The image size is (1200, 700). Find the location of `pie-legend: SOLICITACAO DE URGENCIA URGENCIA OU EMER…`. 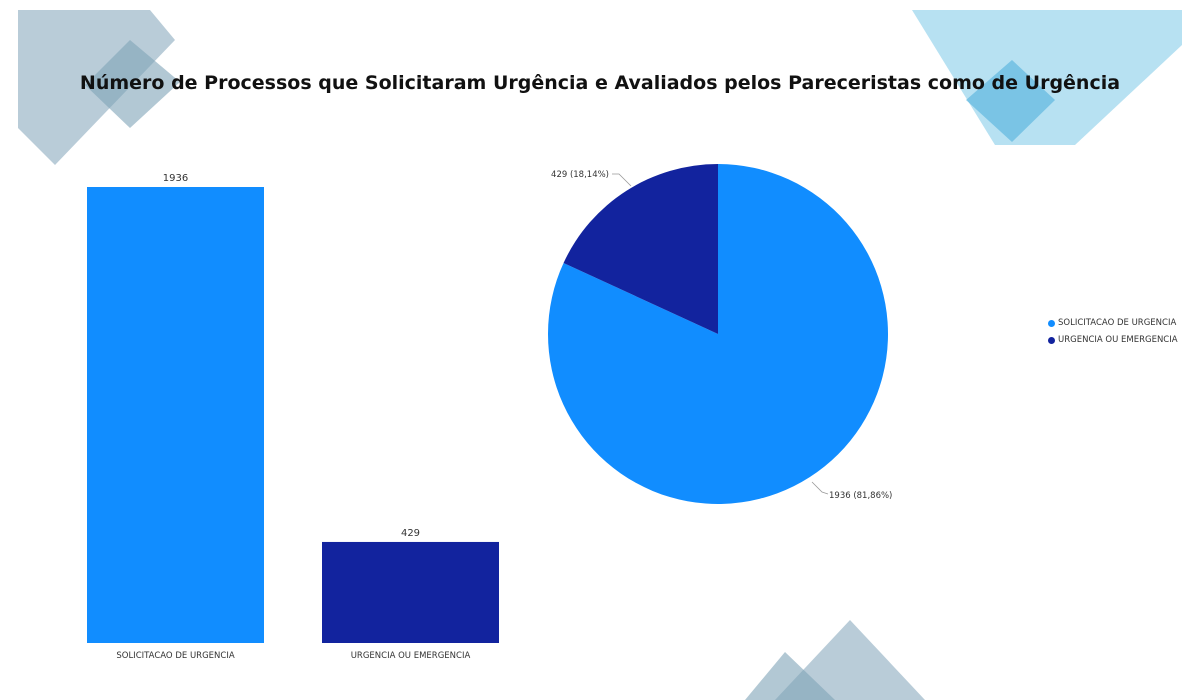

pie-legend: SOLICITACAO DE URGENCIA URGENCIA OU EMER… is located at coordinates (1113, 335).